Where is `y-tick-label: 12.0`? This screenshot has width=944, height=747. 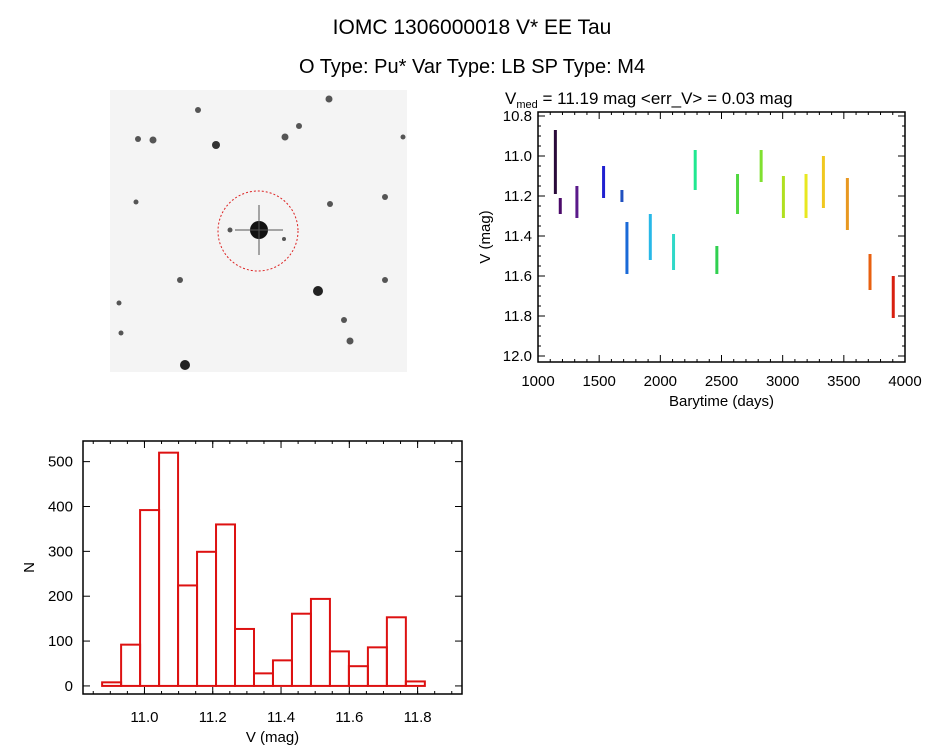
y-tick-label: 12.0 is located at coordinates (517, 356).